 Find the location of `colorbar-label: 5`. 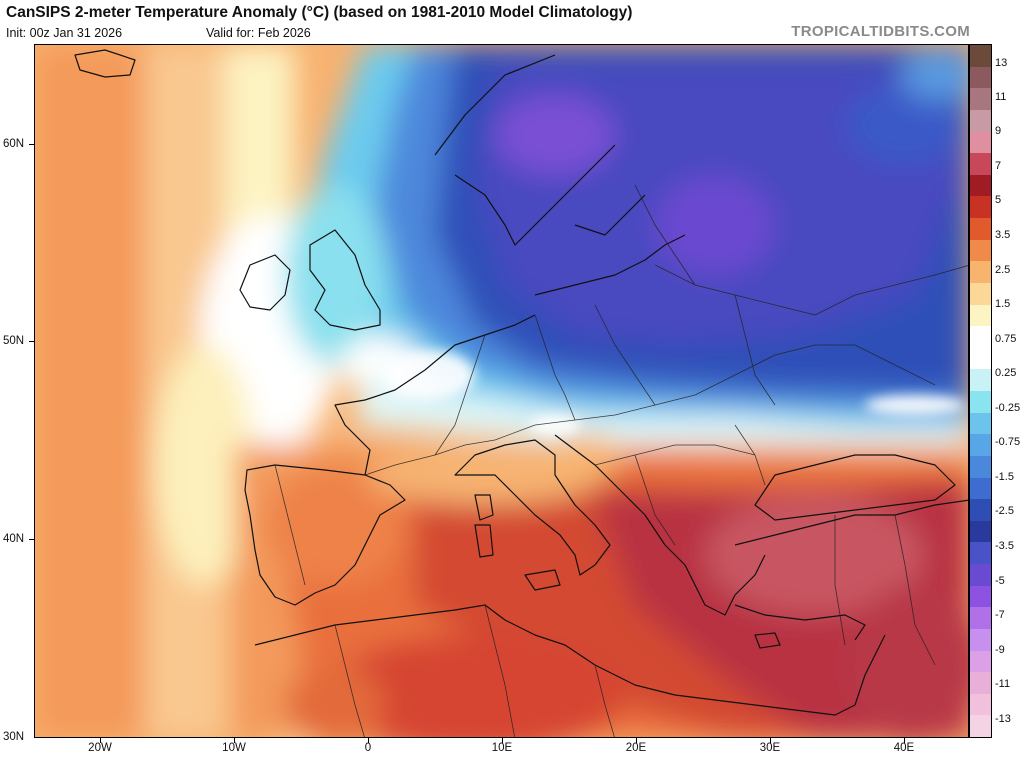

colorbar-label: 5 is located at coordinates (998, 200).